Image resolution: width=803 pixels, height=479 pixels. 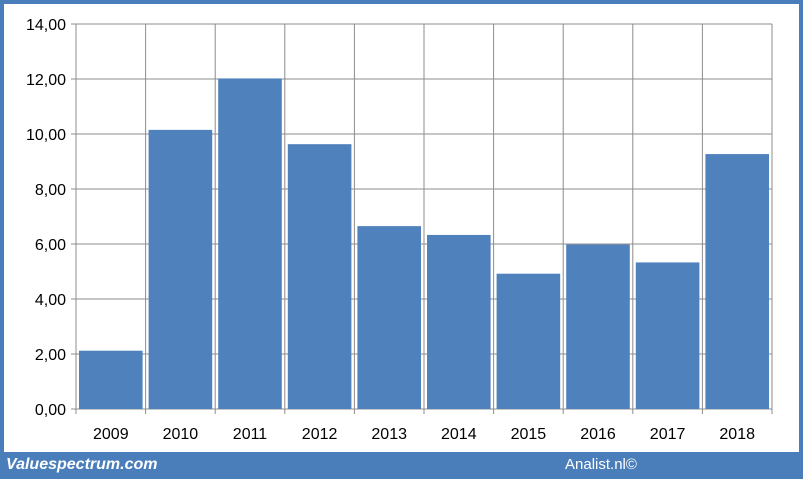 I want to click on x-tick-label: 2015, so click(x=529, y=434).